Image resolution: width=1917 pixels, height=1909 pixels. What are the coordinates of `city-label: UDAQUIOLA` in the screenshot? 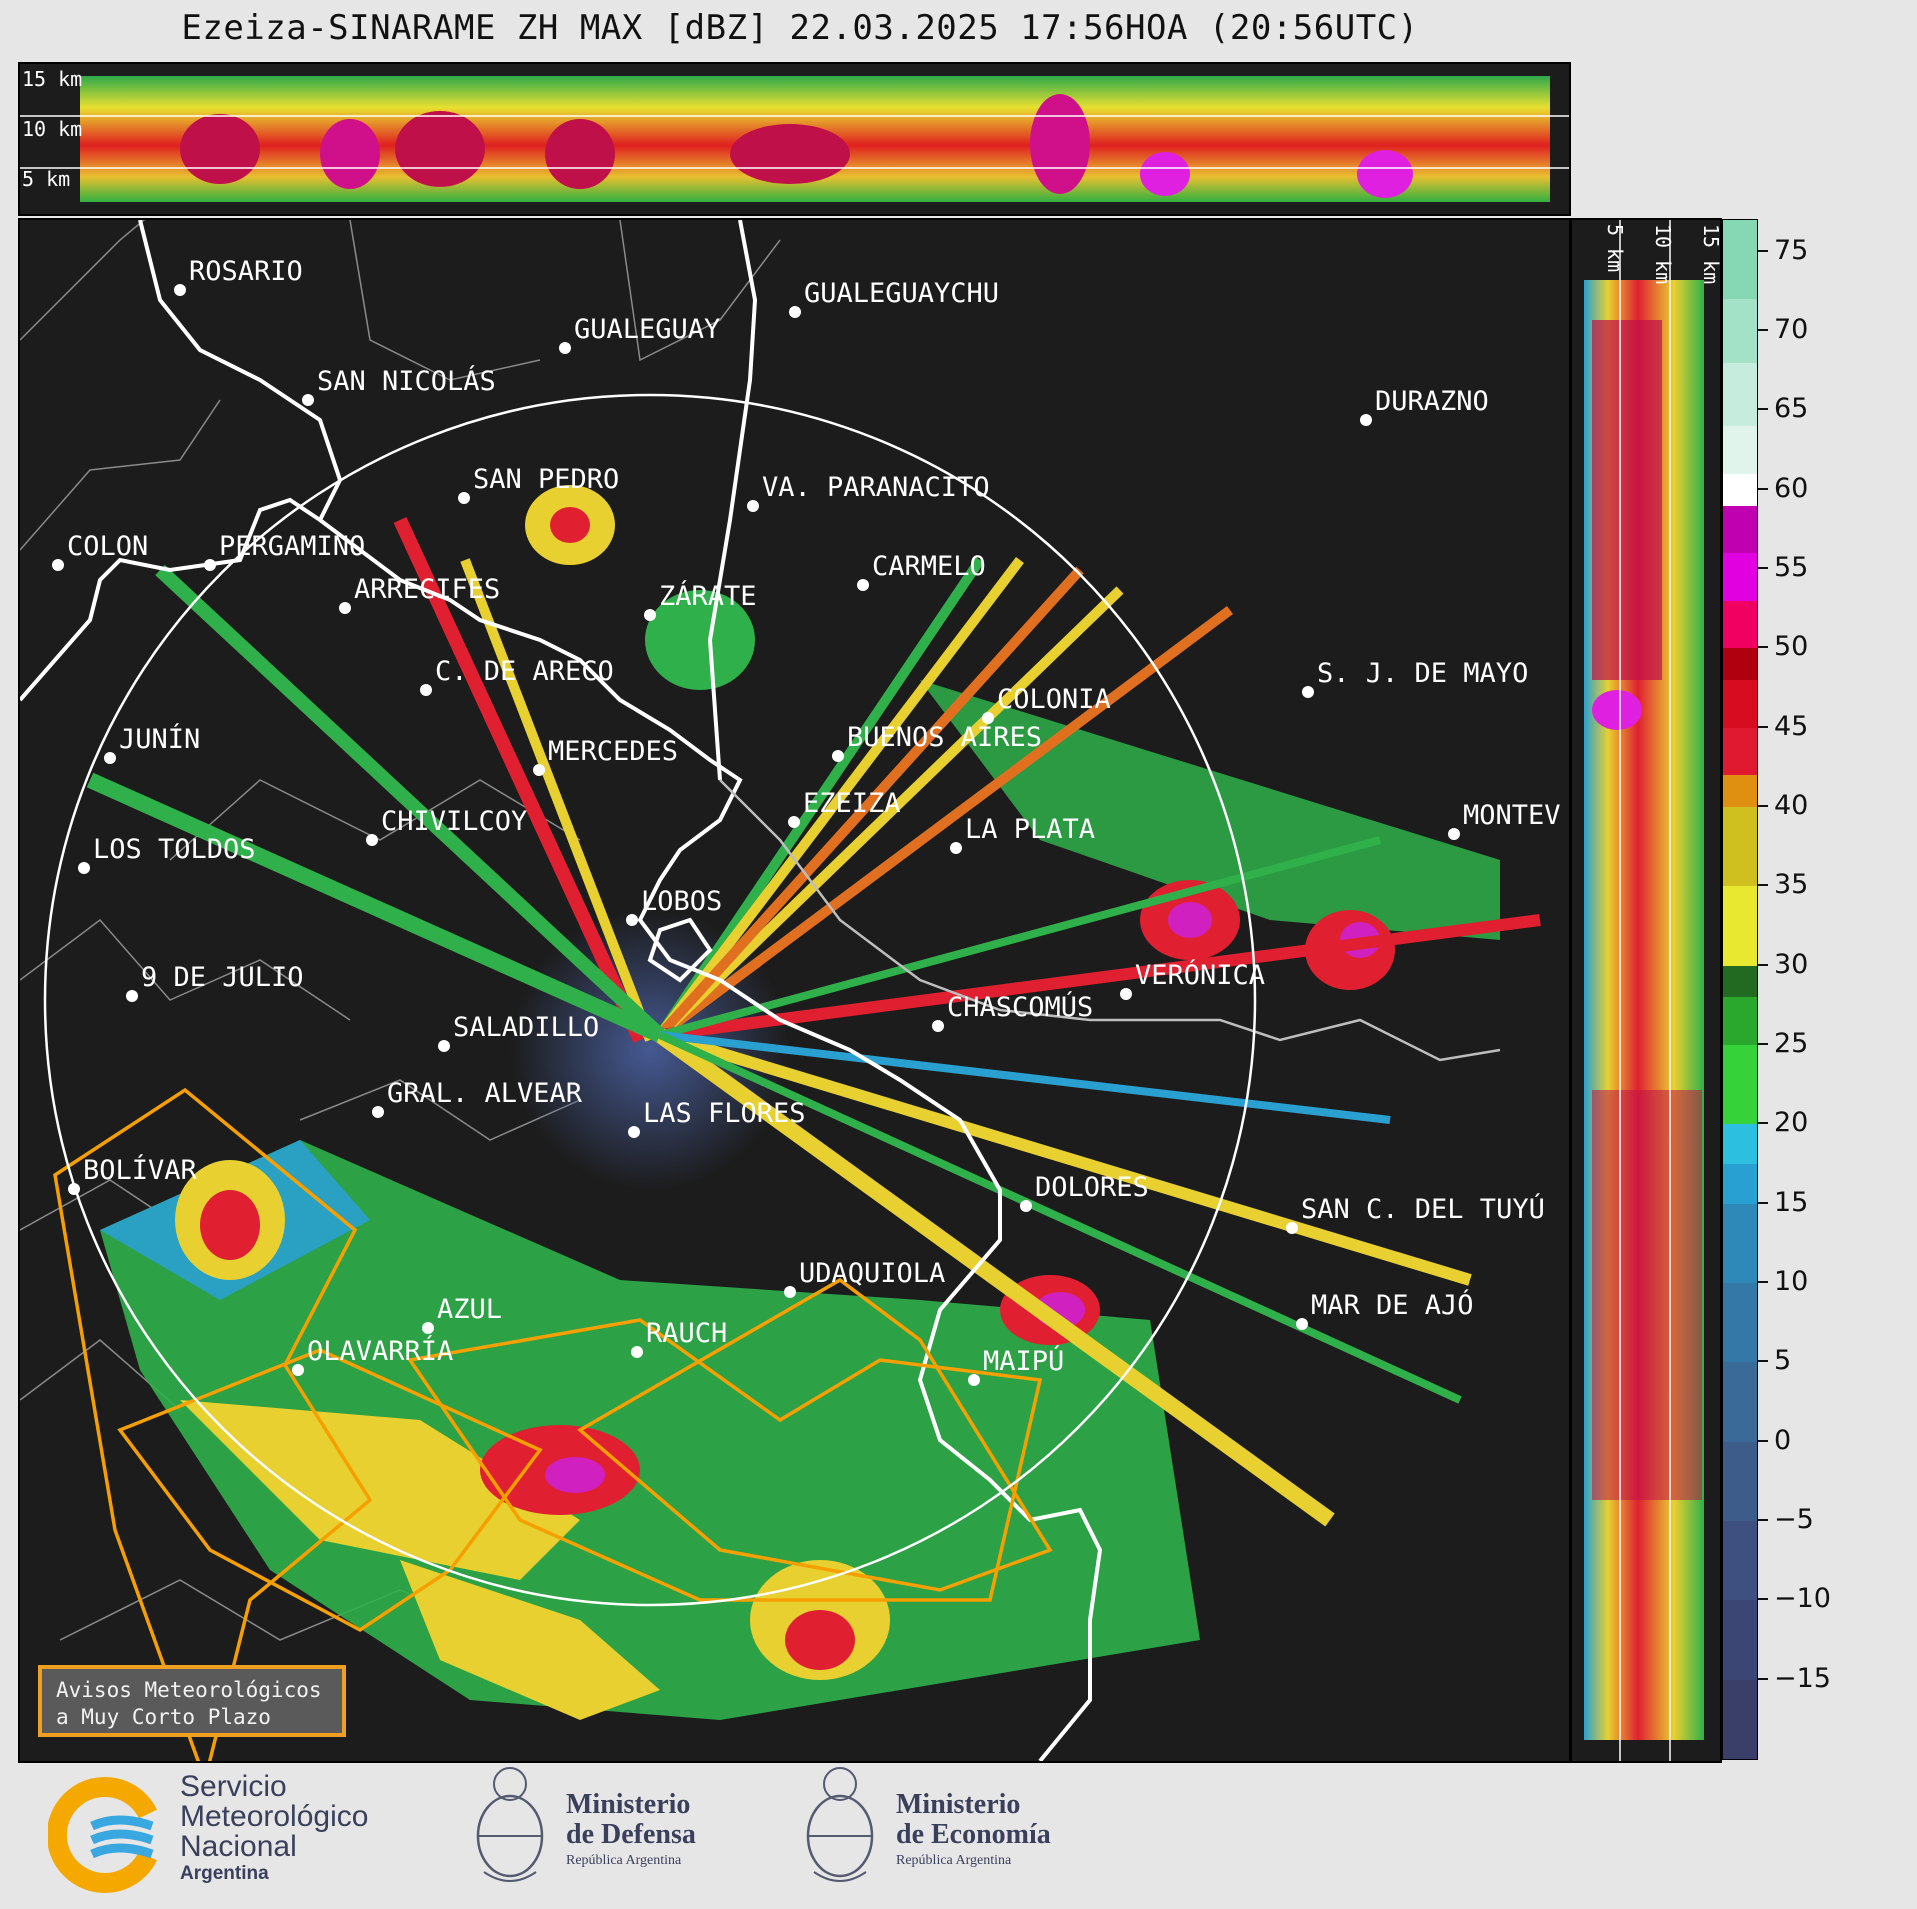 It's located at (872, 1273).